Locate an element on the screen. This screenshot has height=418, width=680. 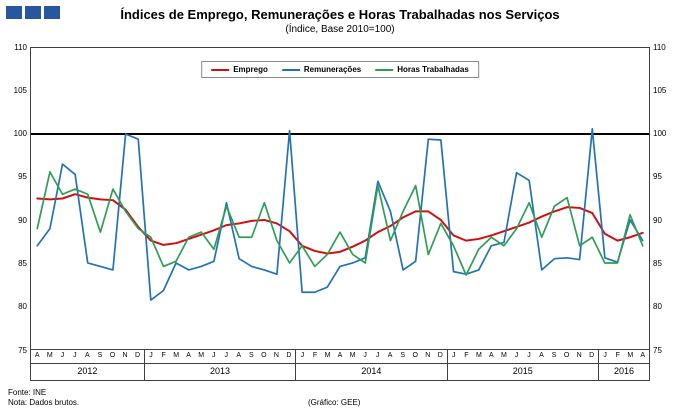
series-line-emprego is located at coordinates (340, 224).